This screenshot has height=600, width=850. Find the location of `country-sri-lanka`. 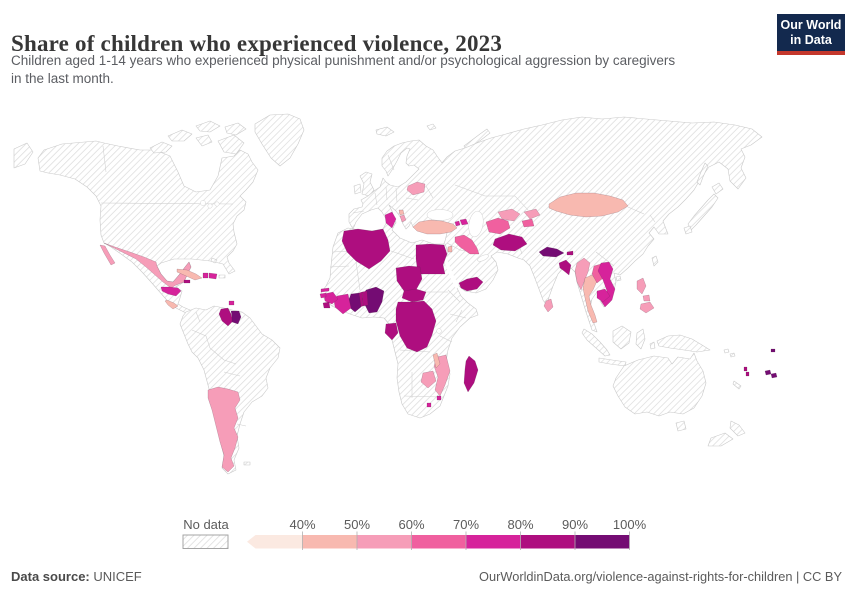

country-sri-lanka is located at coordinates (548, 305).